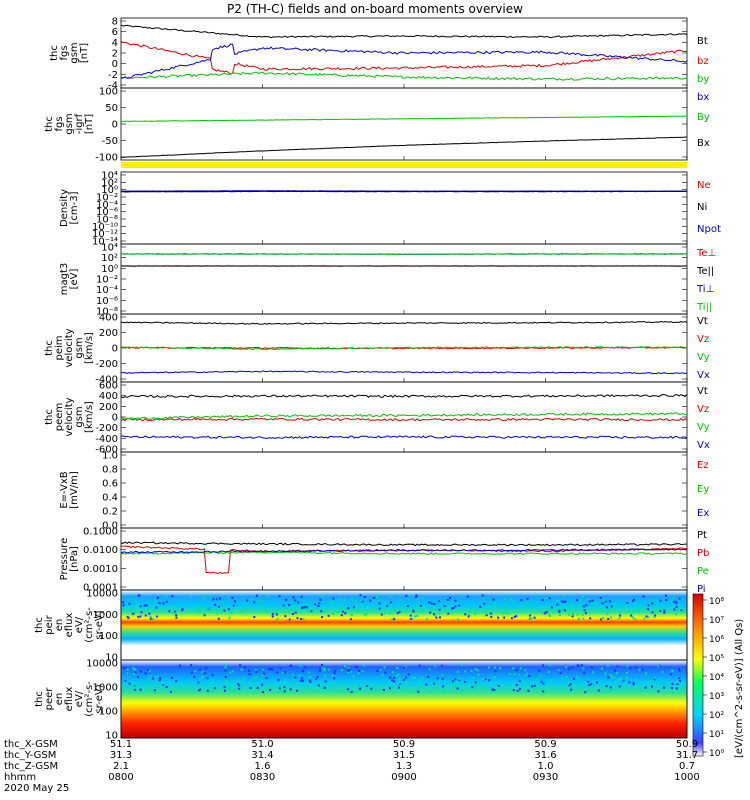 The image size is (750, 800). Describe the element at coordinates (108, 92) in the screenshot. I see `y-tick-label: 100` at that location.